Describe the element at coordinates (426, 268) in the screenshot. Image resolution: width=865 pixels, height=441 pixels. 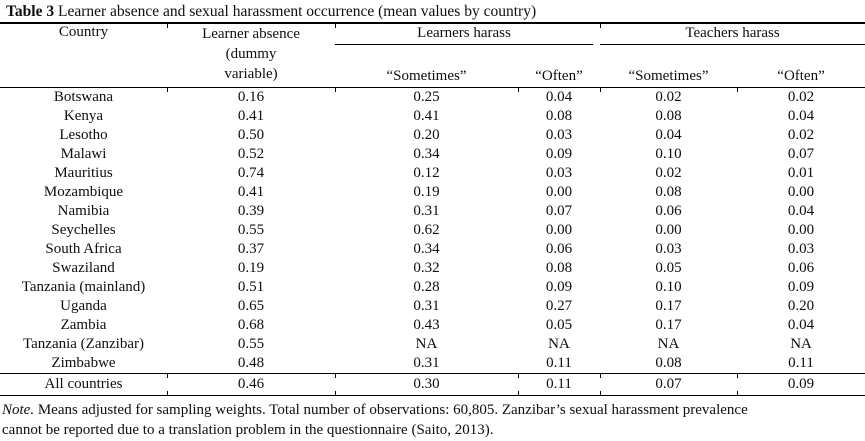
I see `cell-learners-sometimes: 0.32` at that location.